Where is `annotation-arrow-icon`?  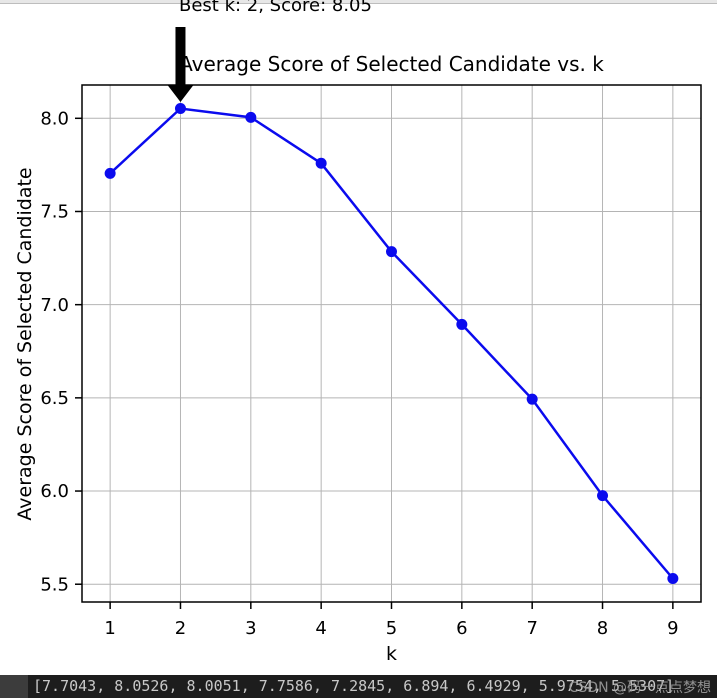 annotation-arrow-icon is located at coordinates (180, 65).